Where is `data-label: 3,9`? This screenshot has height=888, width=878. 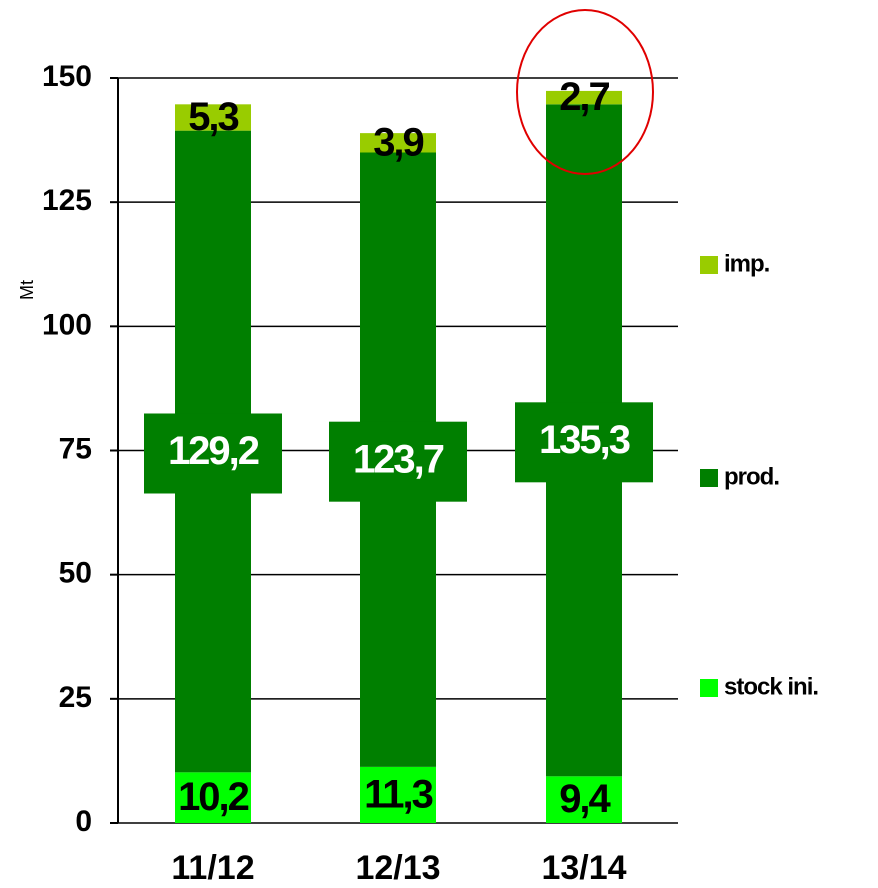 data-label: 3,9 is located at coordinates (398, 142).